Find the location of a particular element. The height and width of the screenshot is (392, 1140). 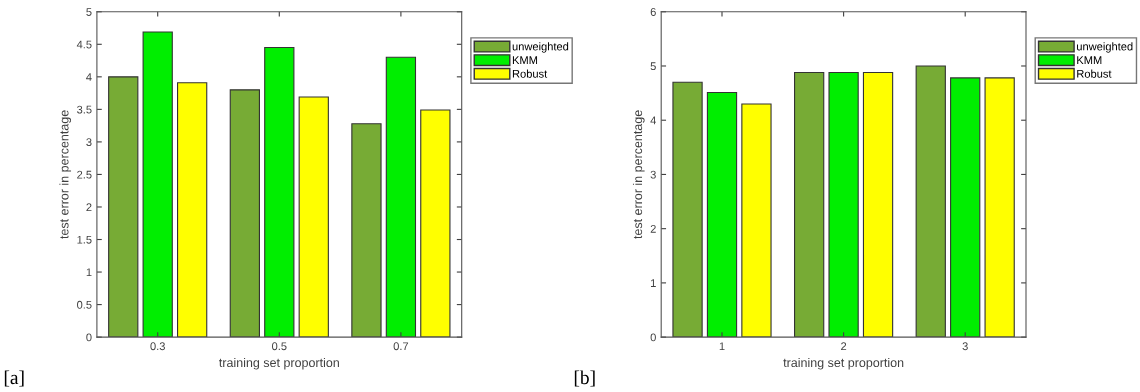

x-tick-label: 0.3 is located at coordinates (157, 346).